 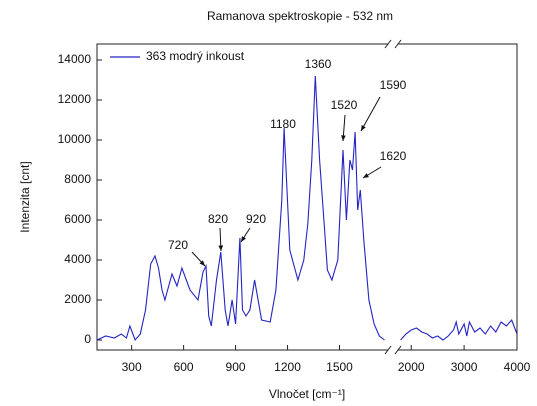 I want to click on y-tick-label: 8000, so click(x=77, y=179).